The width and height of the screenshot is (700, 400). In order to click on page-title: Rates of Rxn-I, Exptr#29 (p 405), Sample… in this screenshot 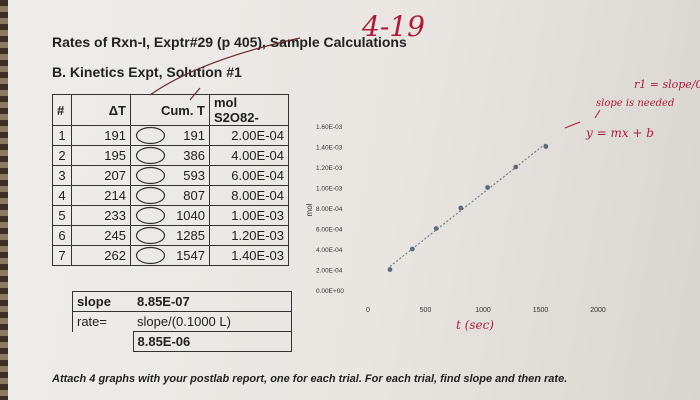, I will do `click(229, 42)`.